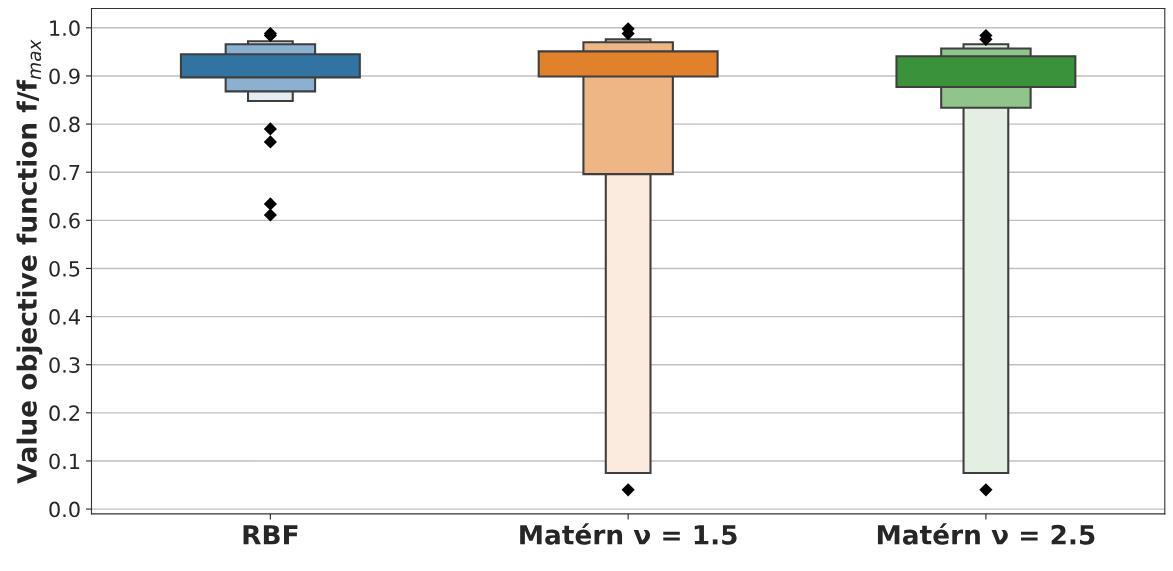 The width and height of the screenshot is (1173, 571). What do you see at coordinates (64, 365) in the screenshot?
I see `y-tick-label: 0.3` at bounding box center [64, 365].